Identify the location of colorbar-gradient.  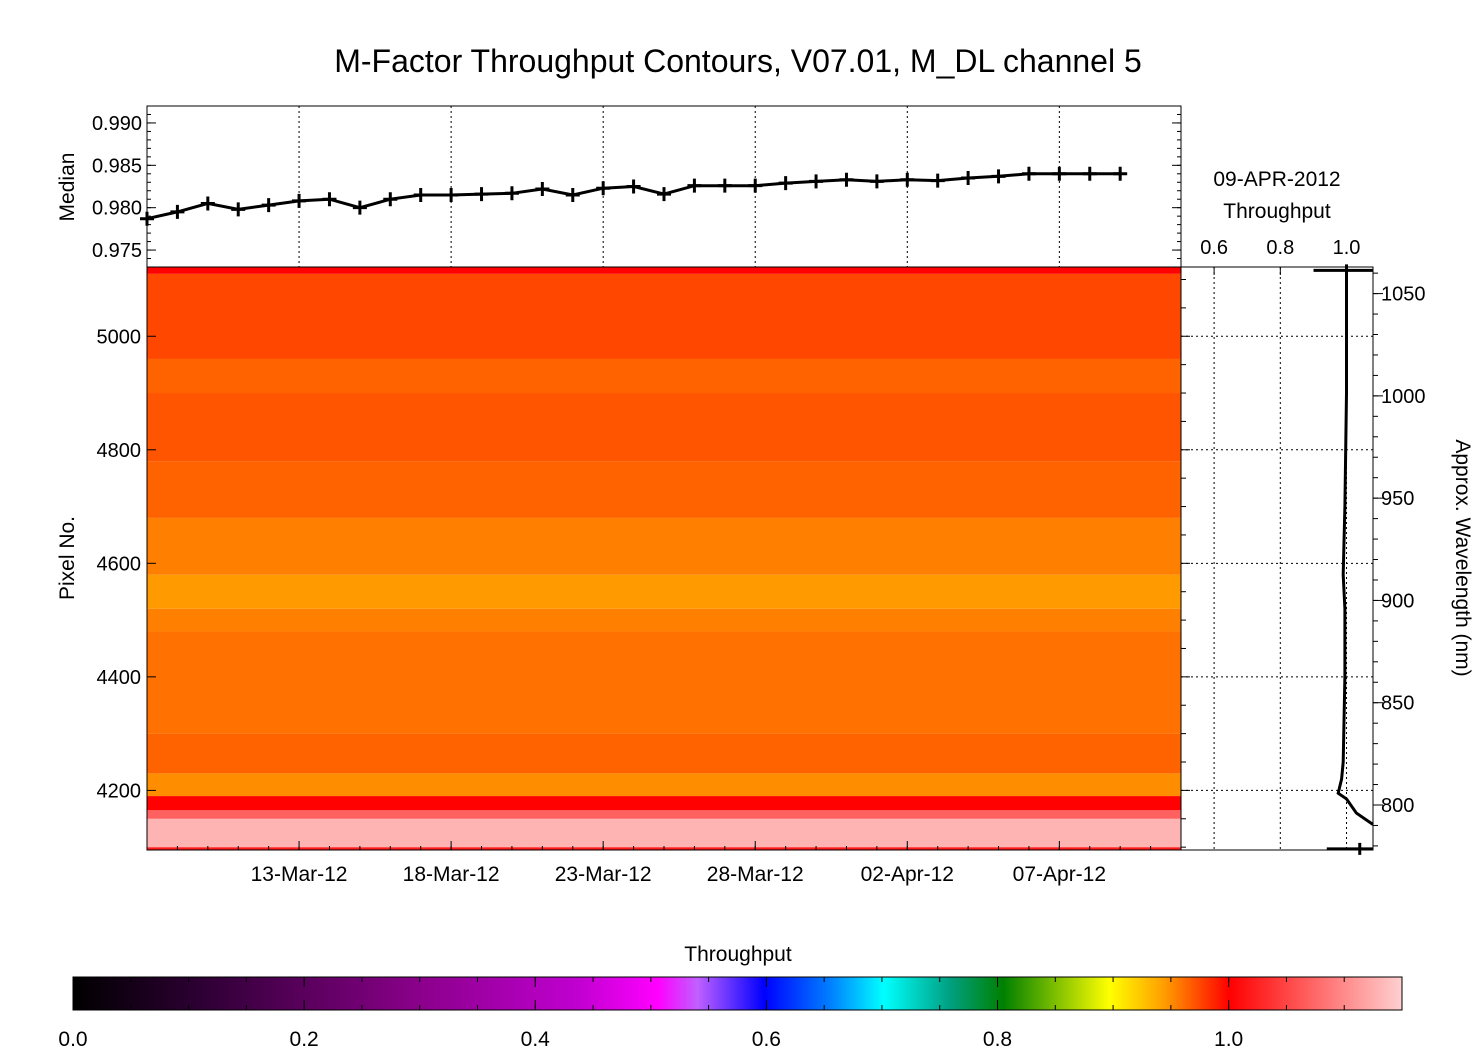
(737, 993).